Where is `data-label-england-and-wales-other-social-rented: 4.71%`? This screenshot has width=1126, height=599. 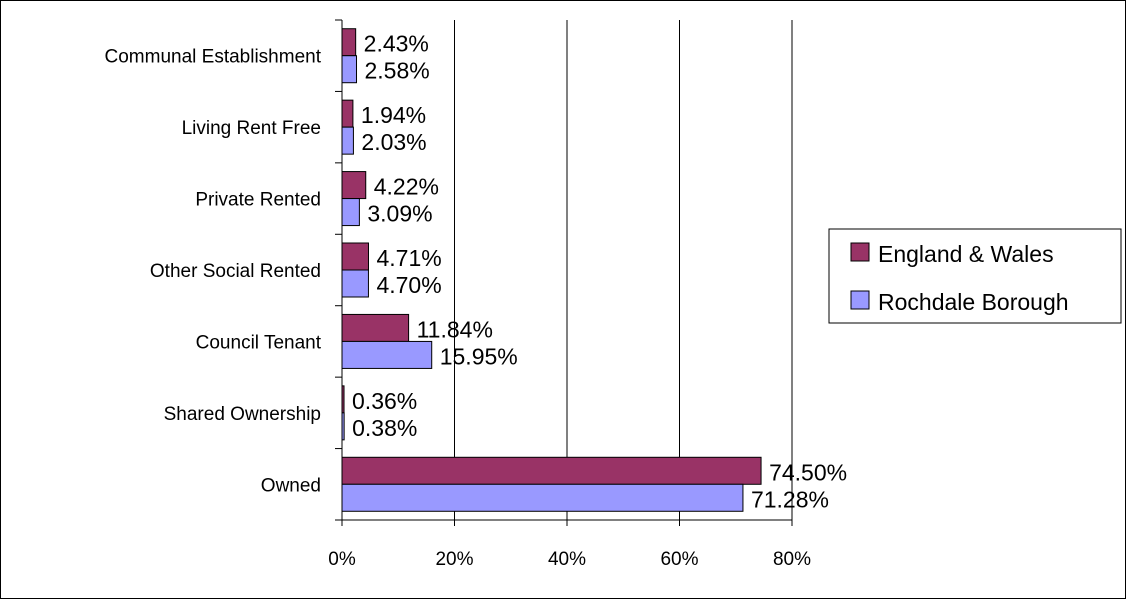 data-label-england-and-wales-other-social-rented: 4.71% is located at coordinates (408, 258).